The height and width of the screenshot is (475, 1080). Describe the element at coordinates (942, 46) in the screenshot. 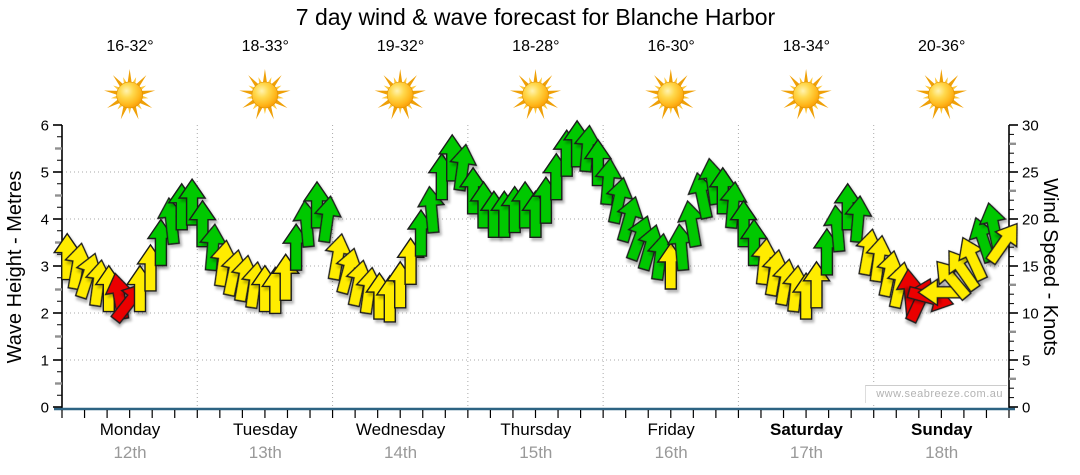

I see `temp-range: 20-36°` at that location.